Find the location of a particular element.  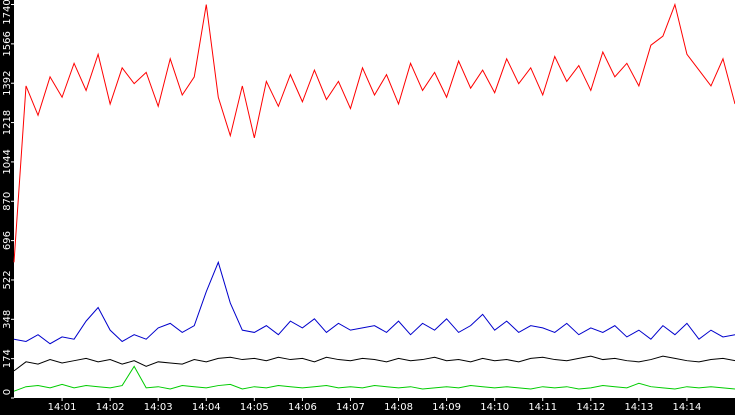

y-tick-label: 1218 is located at coordinates (7, 122).